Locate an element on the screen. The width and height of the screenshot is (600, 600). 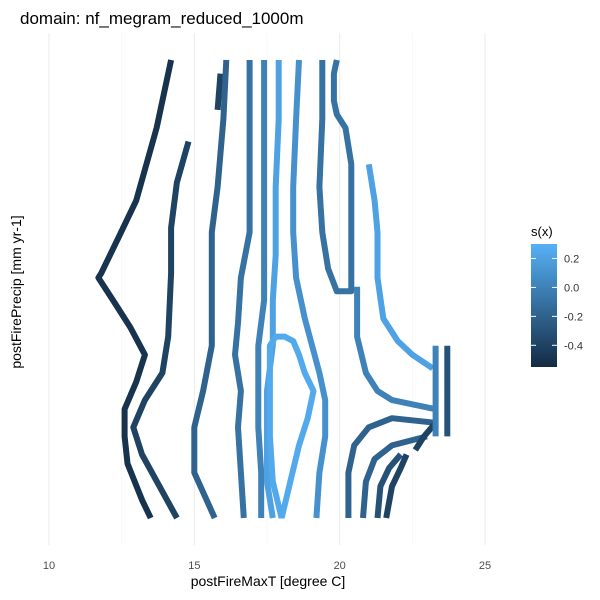
y-axis-title: postFirePrecip [mm yr-1] is located at coordinates (16, 291).